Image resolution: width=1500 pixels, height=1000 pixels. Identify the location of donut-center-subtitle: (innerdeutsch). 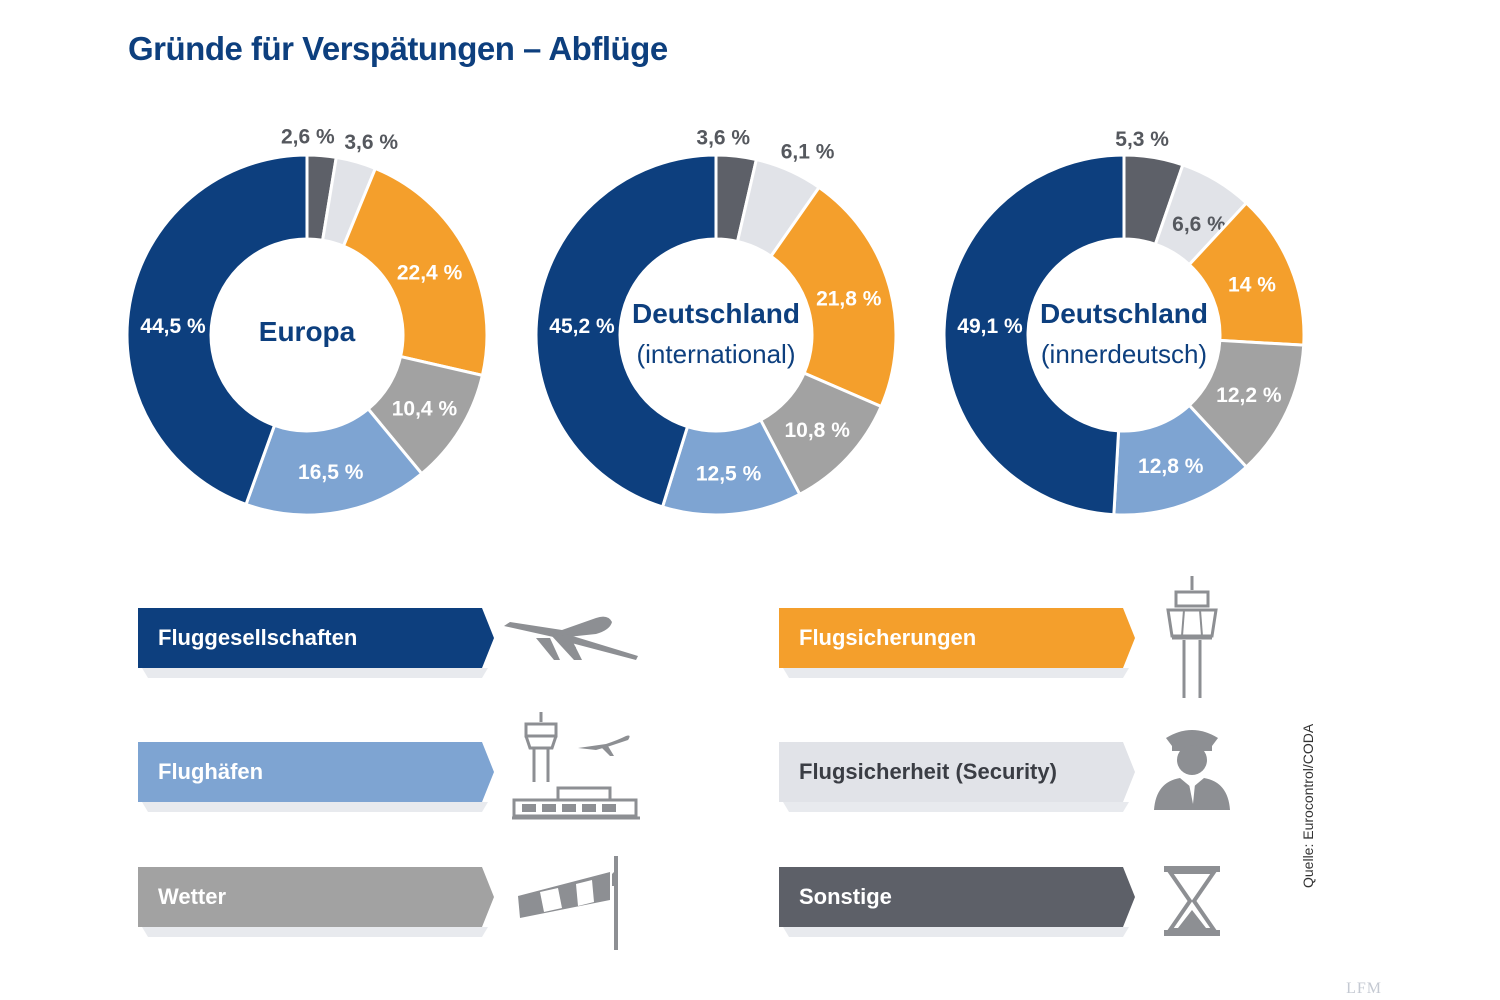
(1124, 354).